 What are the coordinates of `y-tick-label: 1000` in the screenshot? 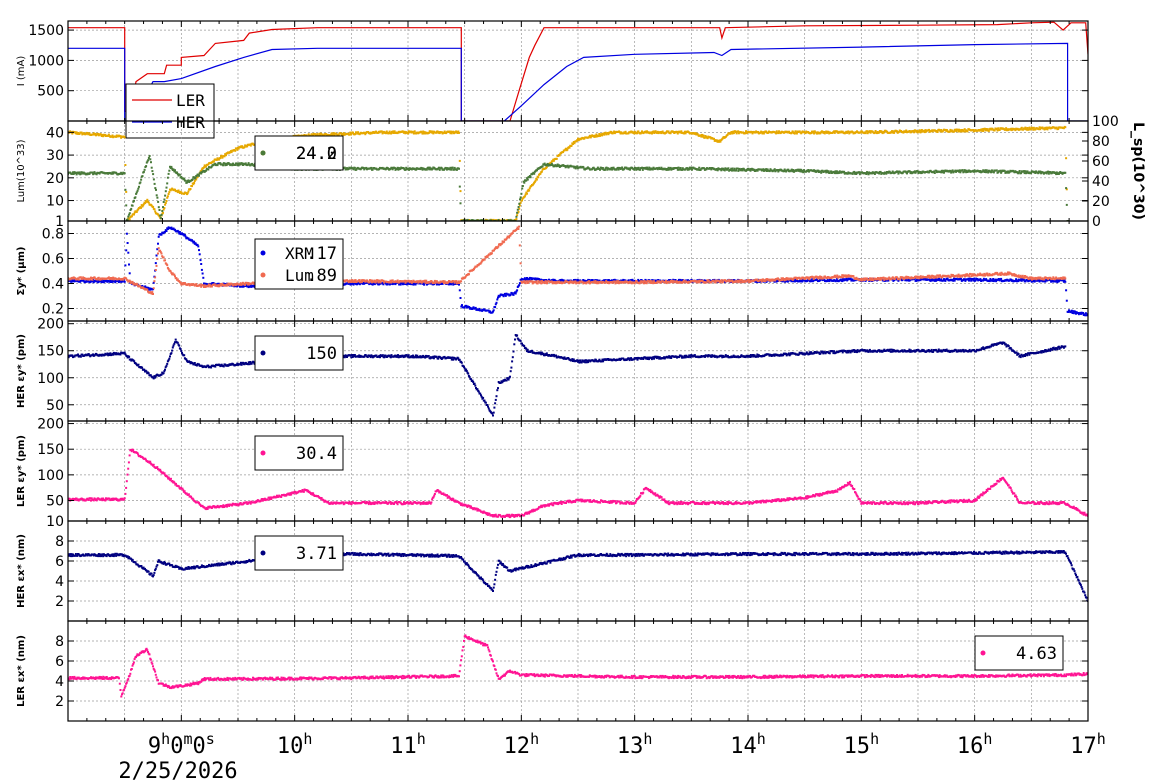 It's located at (46, 61).